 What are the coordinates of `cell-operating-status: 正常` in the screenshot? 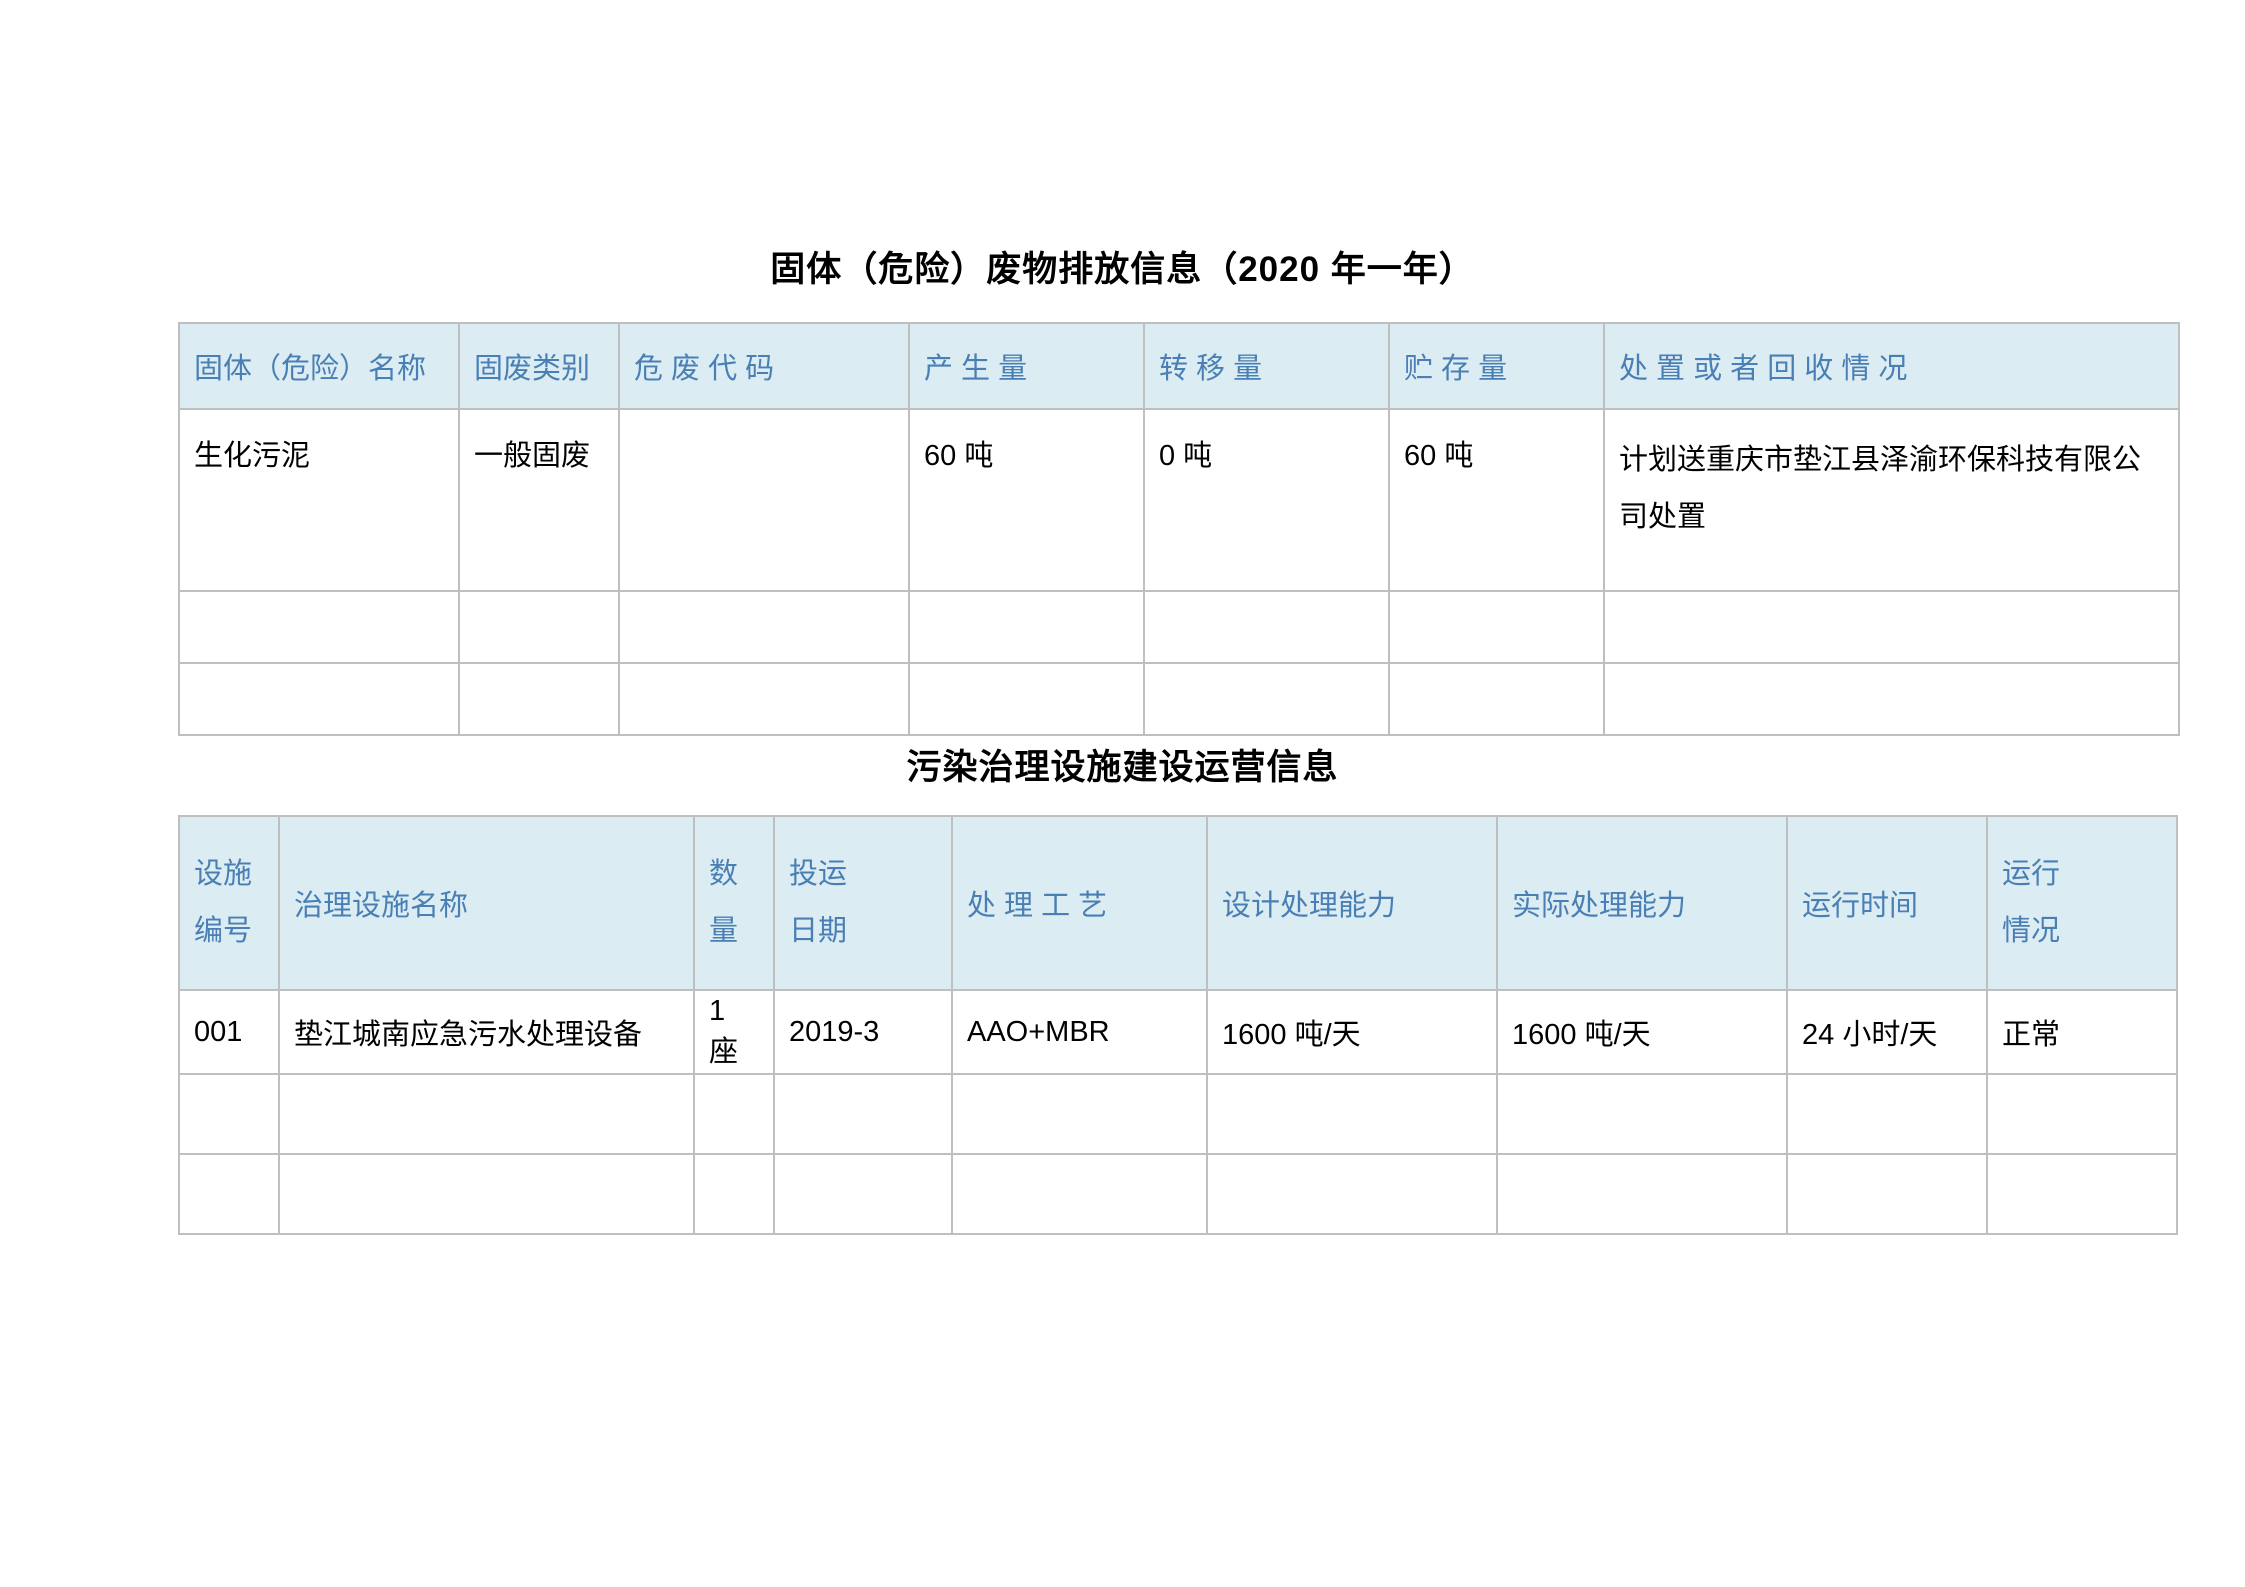 It's located at (2082, 1032).